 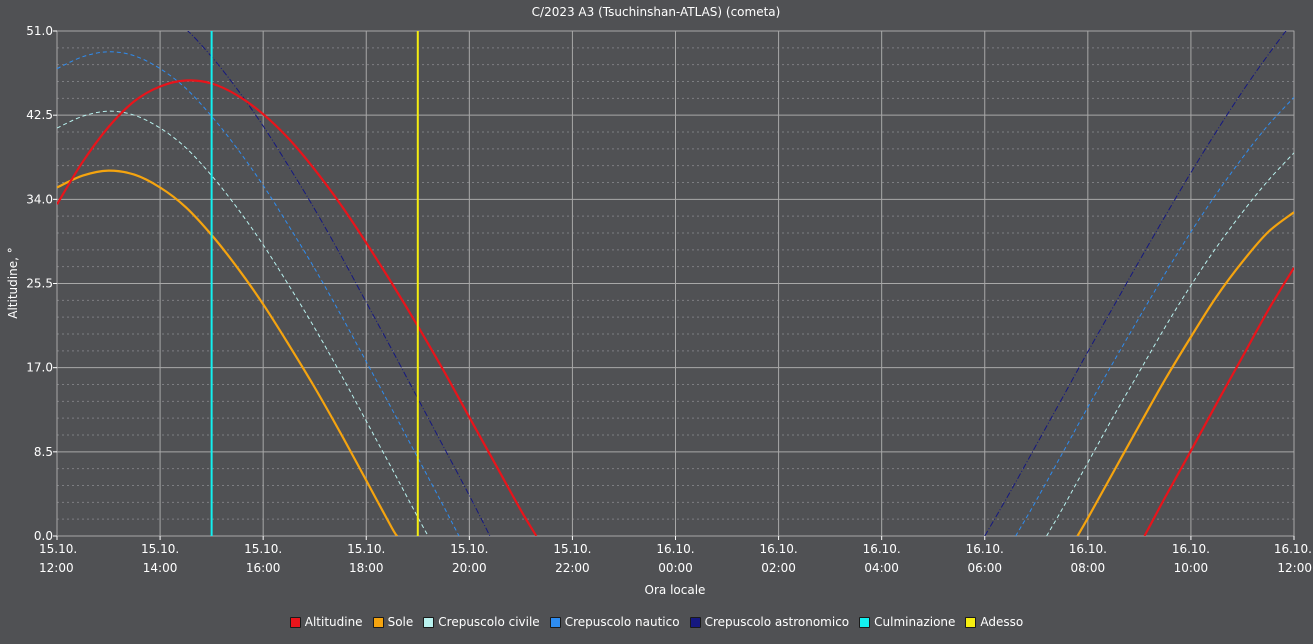 What do you see at coordinates (656, 12) in the screenshot?
I see `chart-title: C/2023 A3 (Tsuchinshan-ATLAS) (cometa)` at bounding box center [656, 12].